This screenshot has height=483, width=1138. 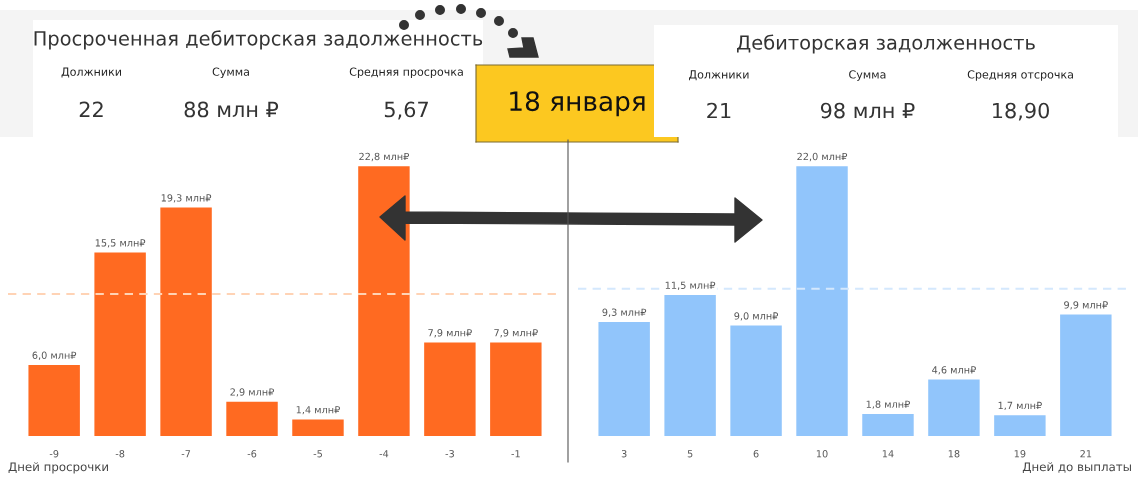 I want to click on x-tick-label: 19, so click(x=1020, y=454).